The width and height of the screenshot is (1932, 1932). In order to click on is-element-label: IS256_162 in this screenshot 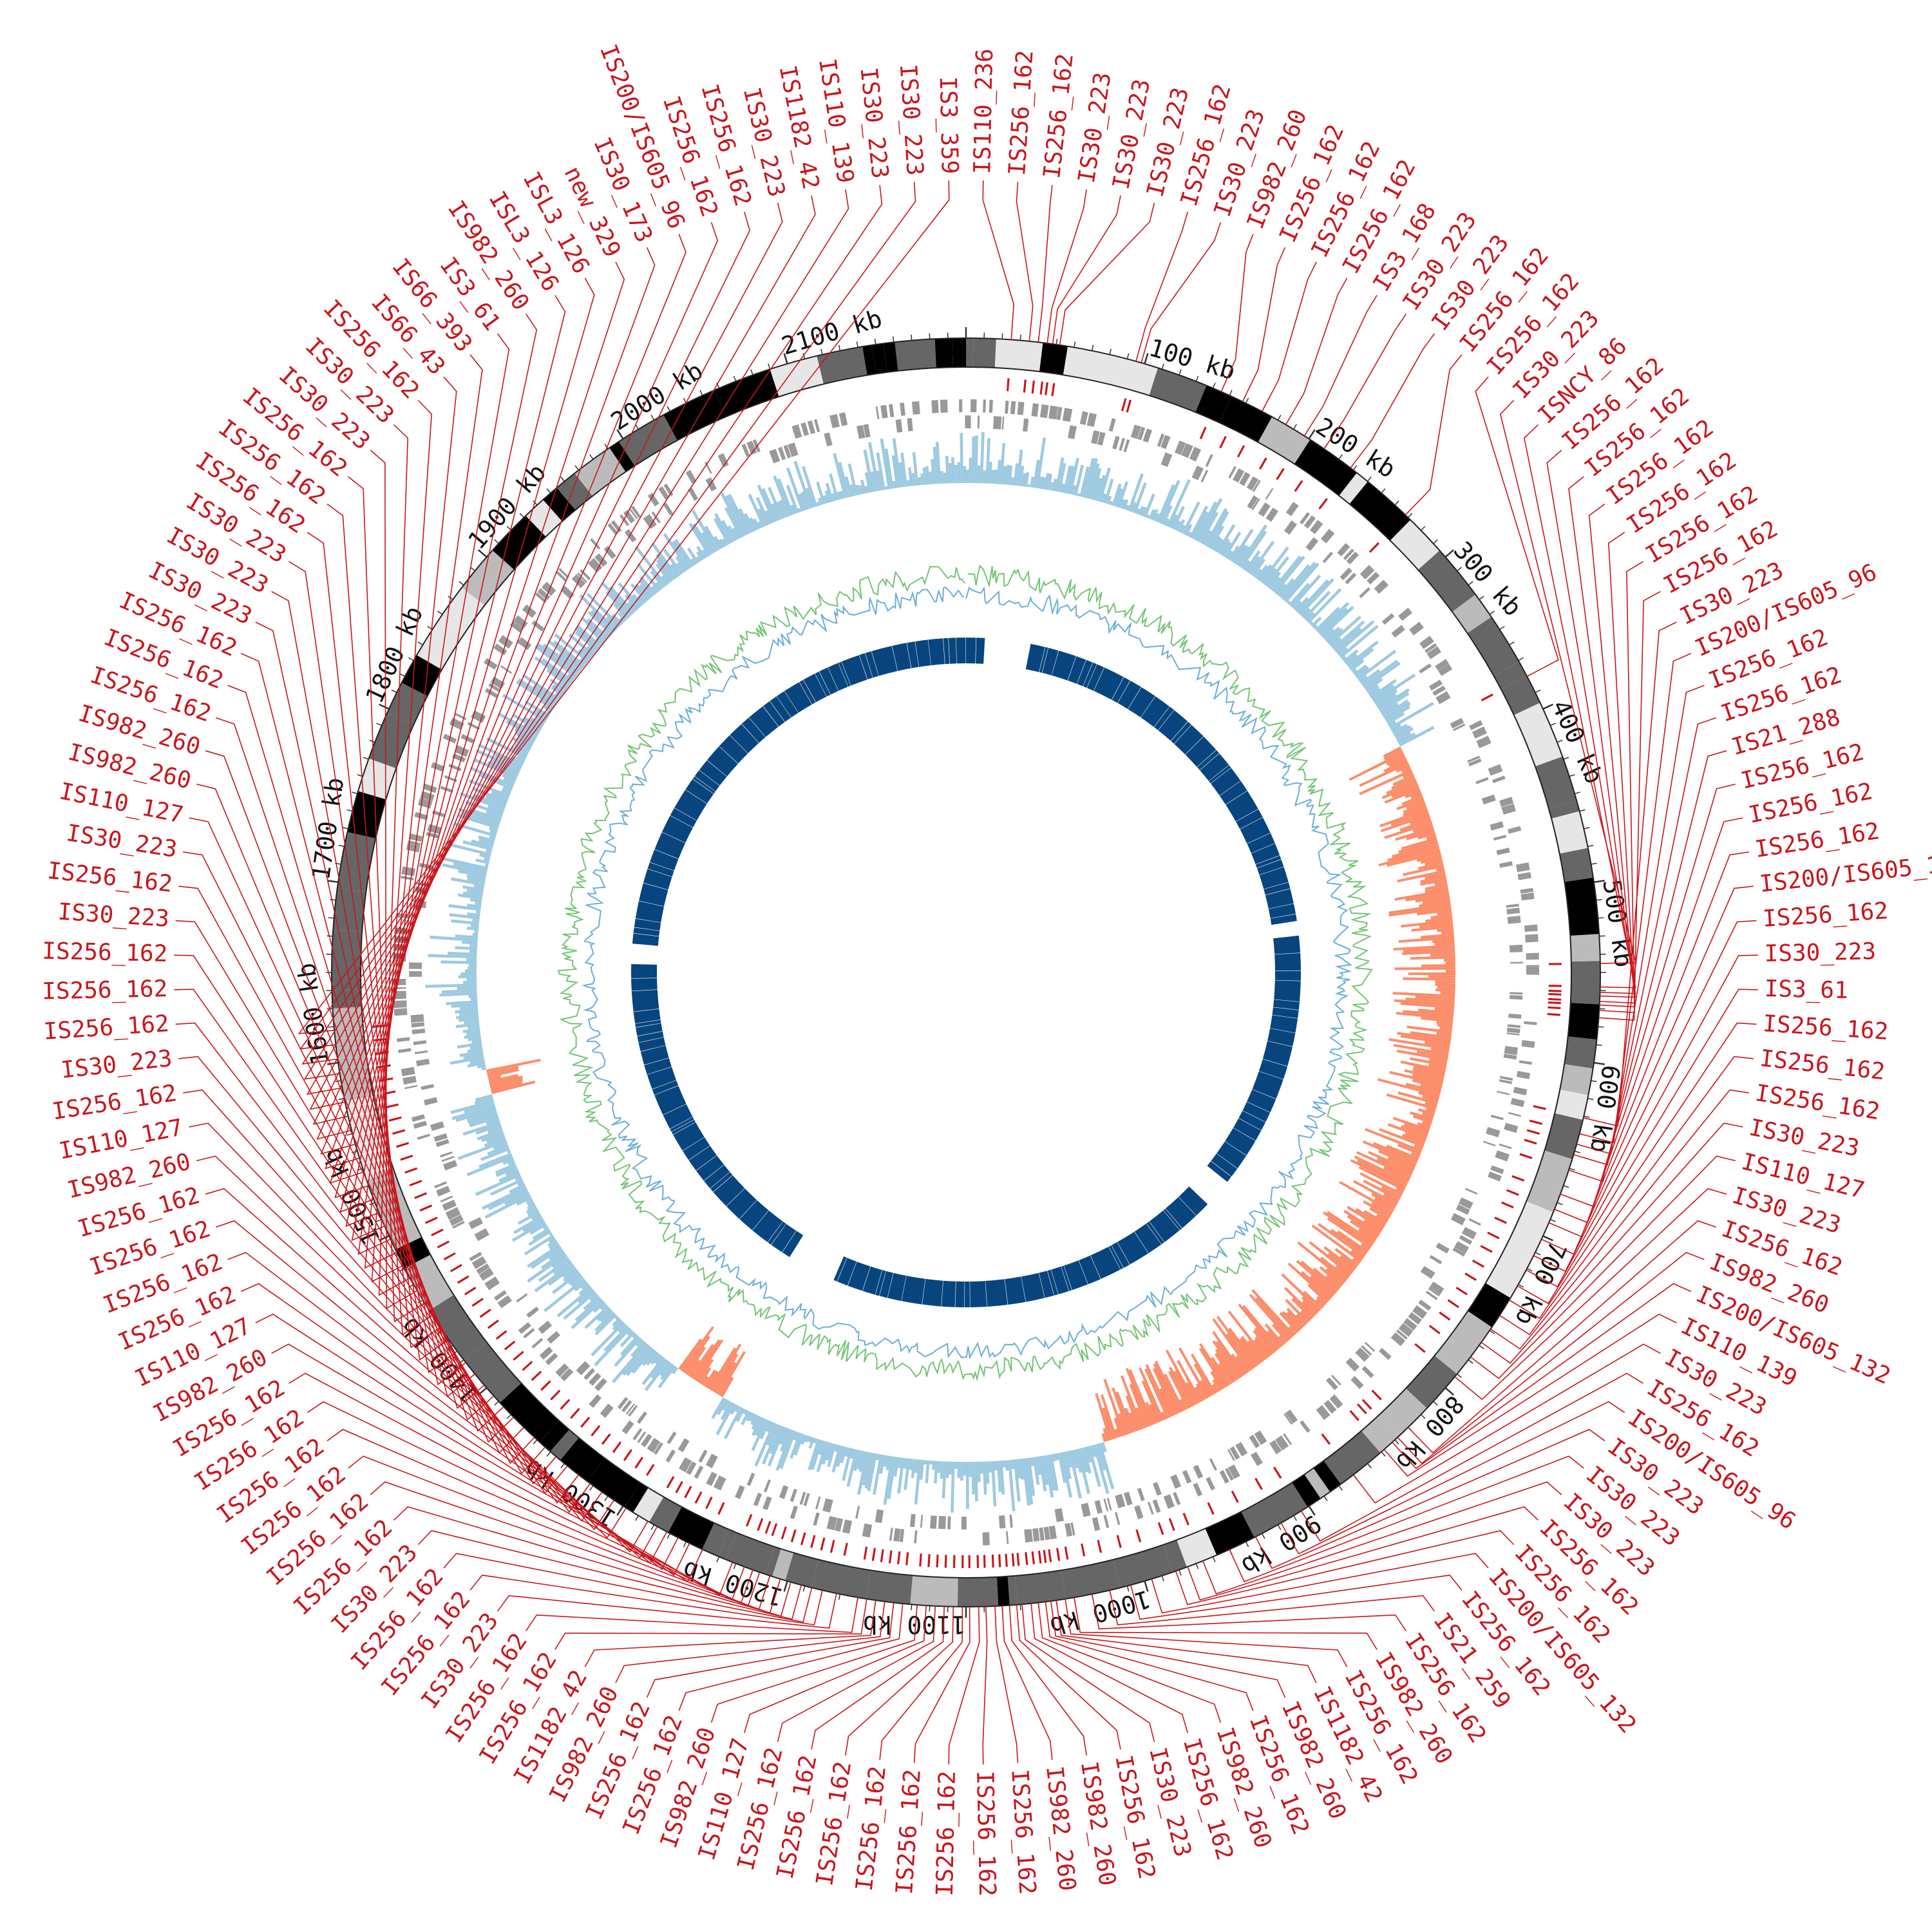, I will do `click(985, 1834)`.